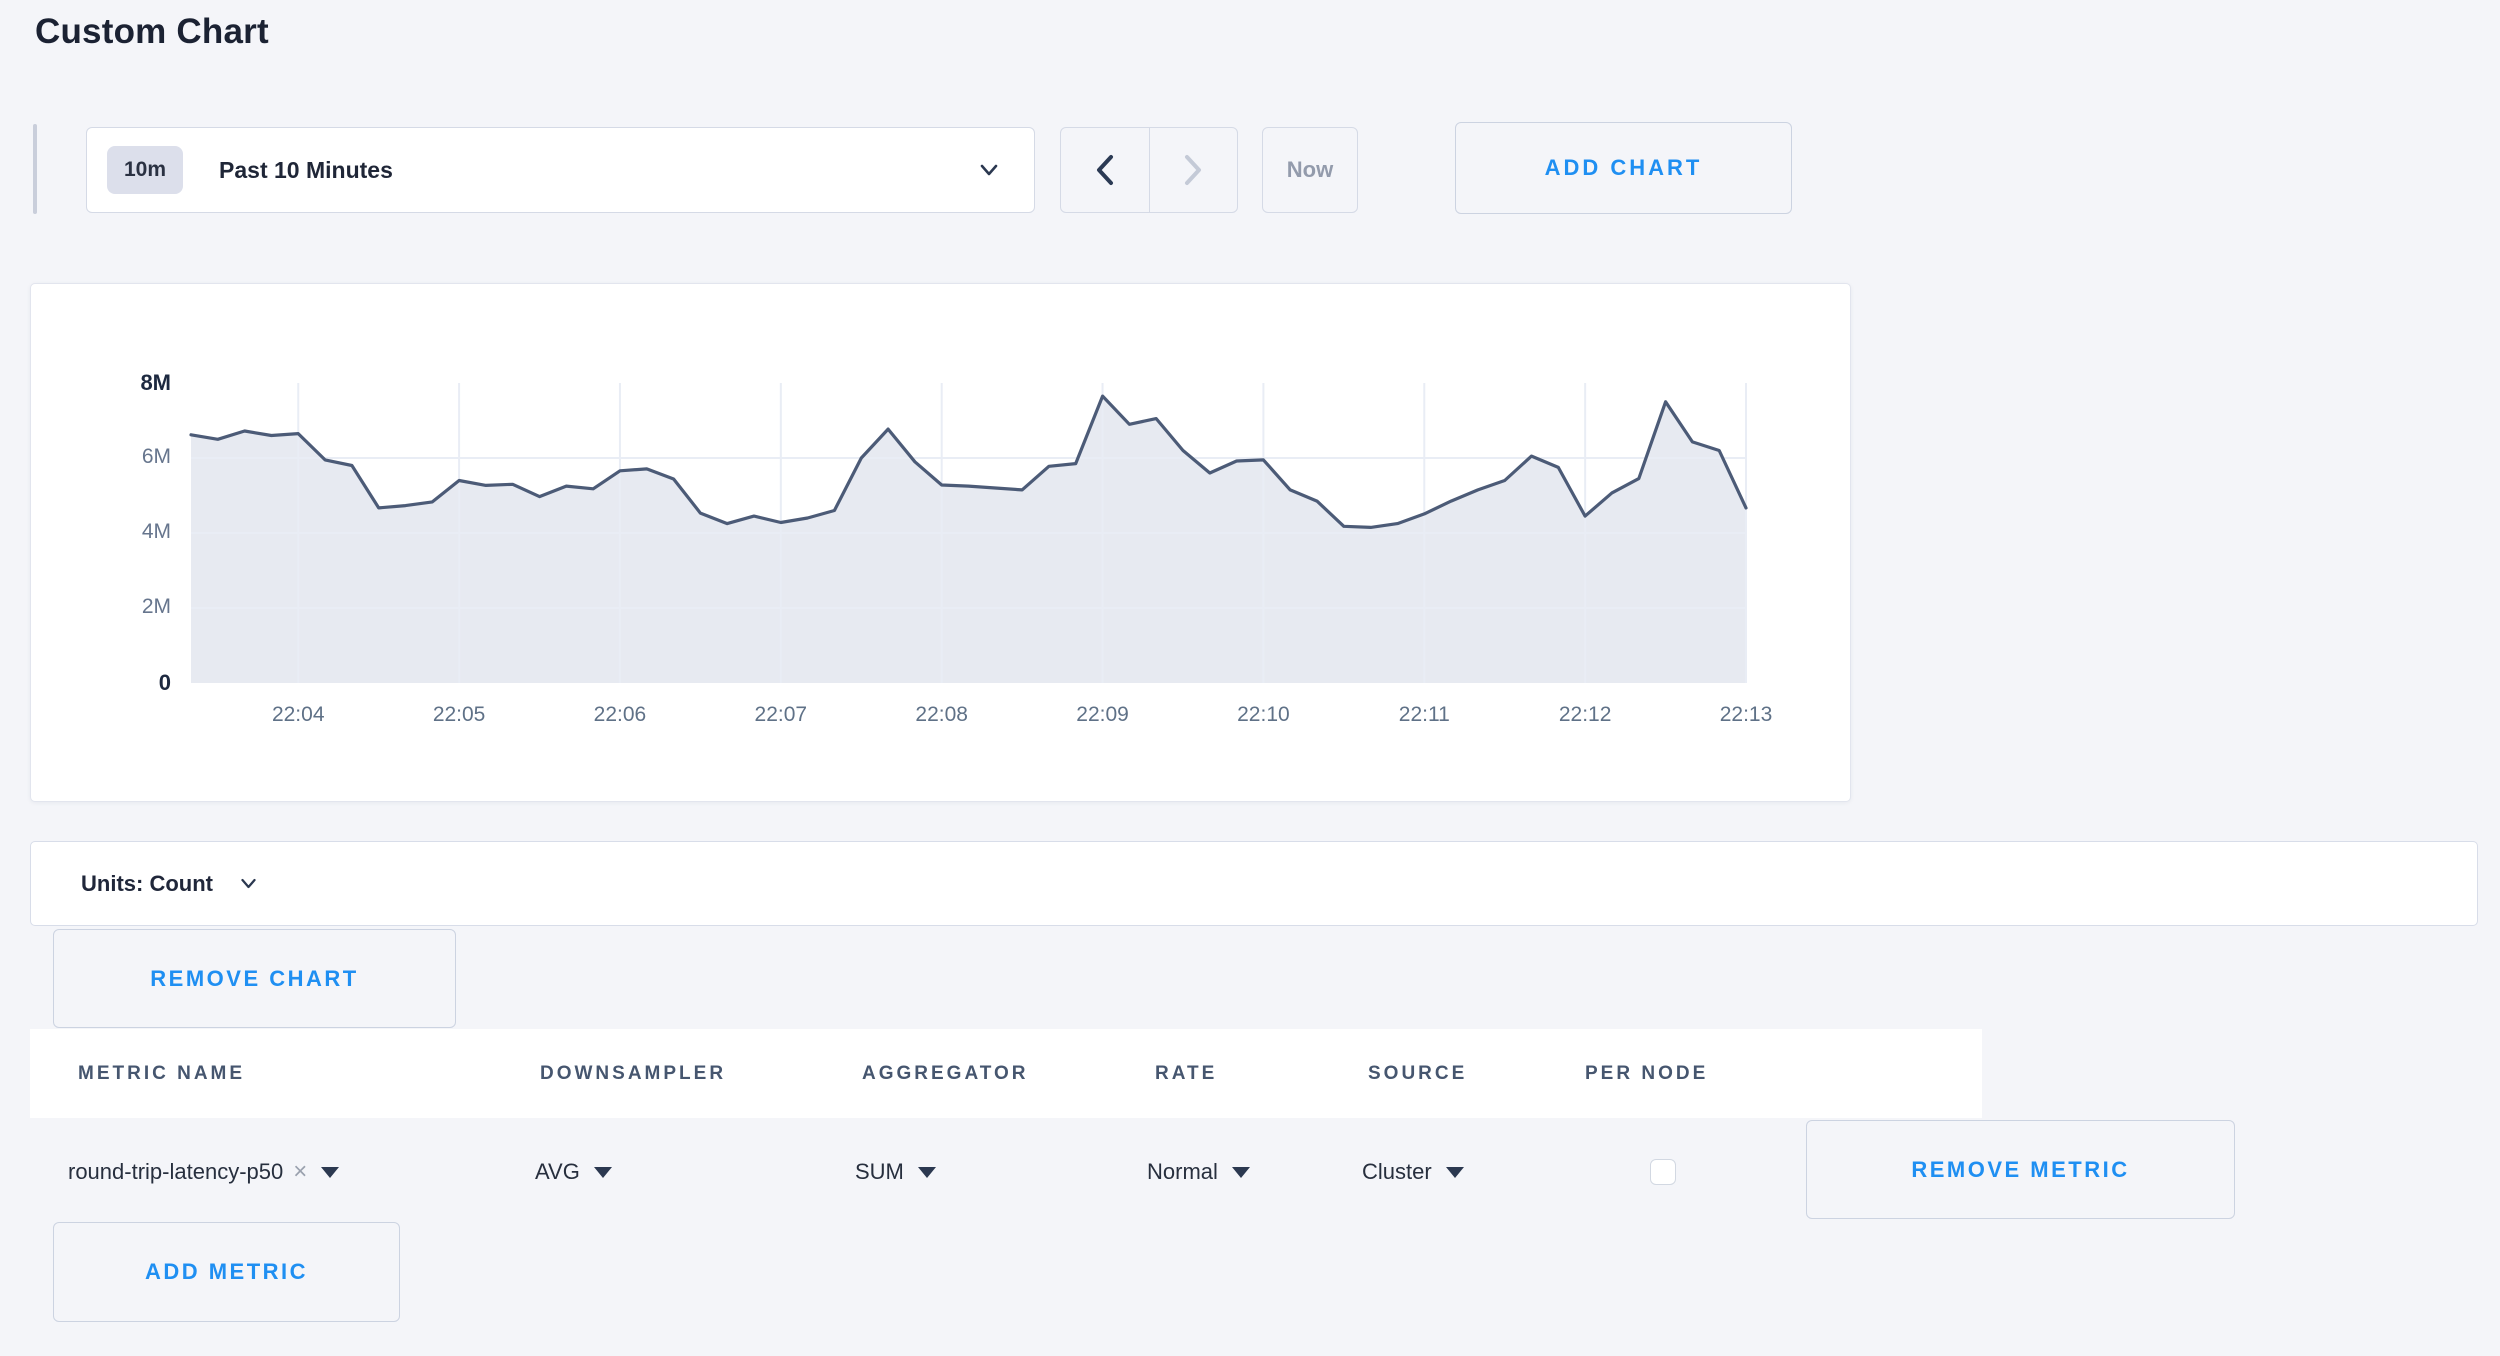 The width and height of the screenshot is (2500, 1356). I want to click on time-range-dropdown: 10m Past 10 Minutes, so click(560, 170).